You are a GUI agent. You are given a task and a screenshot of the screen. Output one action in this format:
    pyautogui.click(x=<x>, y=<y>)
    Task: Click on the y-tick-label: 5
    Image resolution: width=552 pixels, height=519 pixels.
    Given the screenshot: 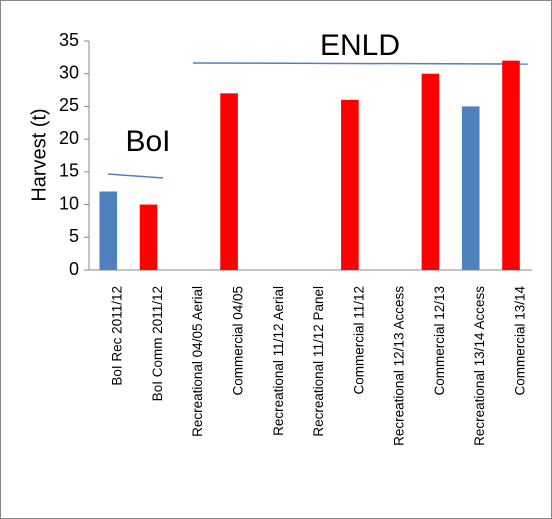 What is the action you would take?
    pyautogui.click(x=74, y=236)
    